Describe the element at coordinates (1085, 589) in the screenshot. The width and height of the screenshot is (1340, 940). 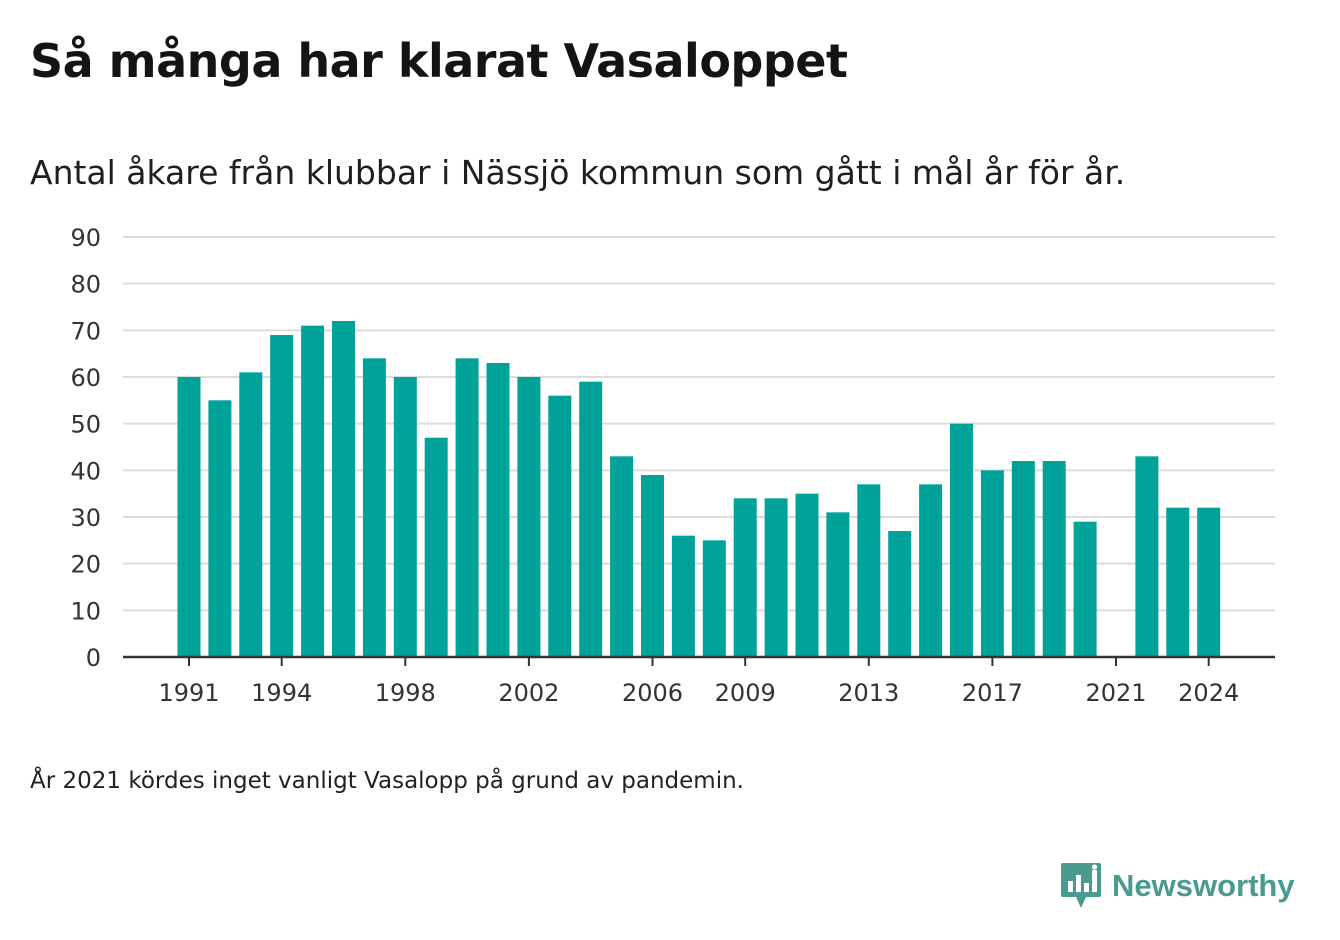
I see `bar-2020` at that location.